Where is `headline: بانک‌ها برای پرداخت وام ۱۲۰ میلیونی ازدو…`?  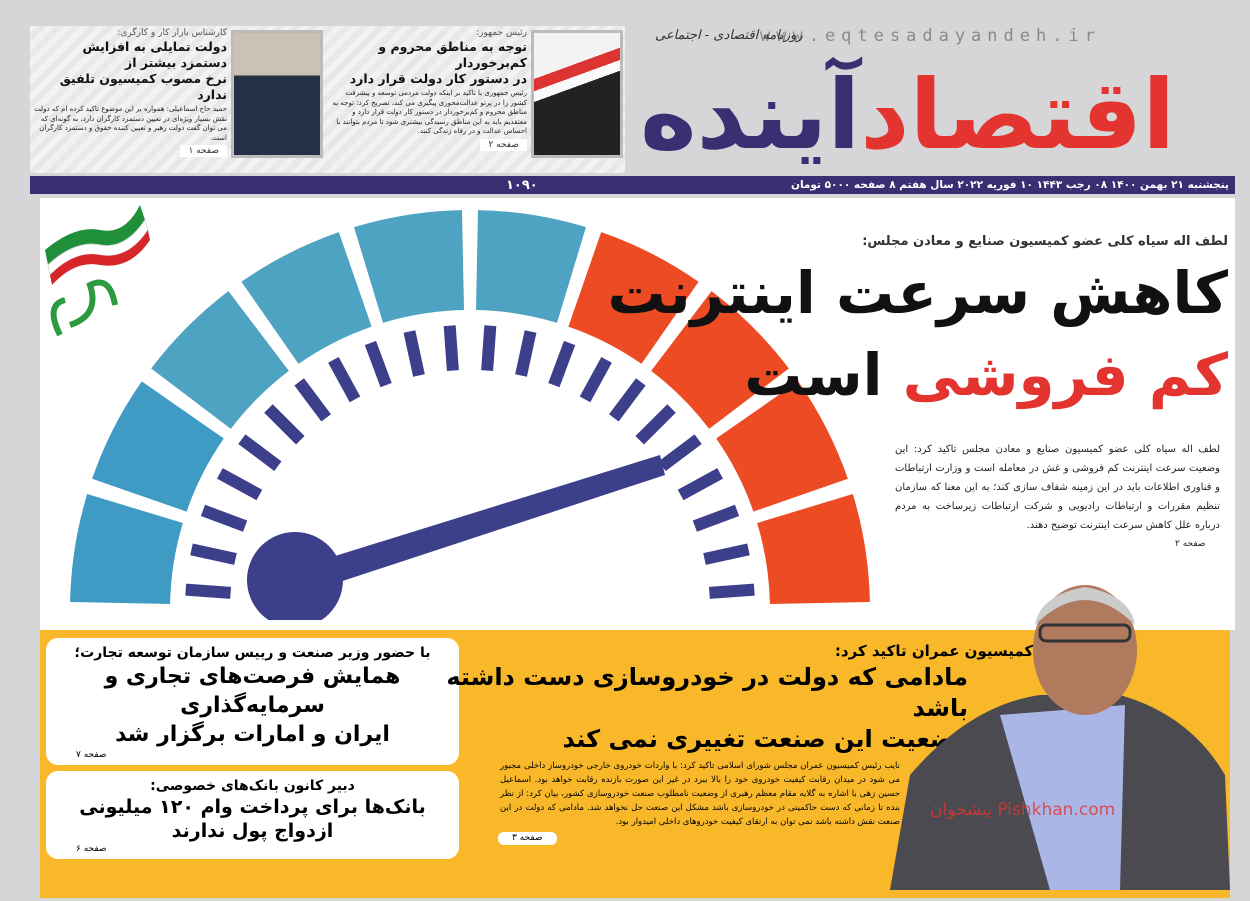 headline: بانک‌ها برای پرداخت وام ۱۲۰ میلیونی ازدو… is located at coordinates (252, 819).